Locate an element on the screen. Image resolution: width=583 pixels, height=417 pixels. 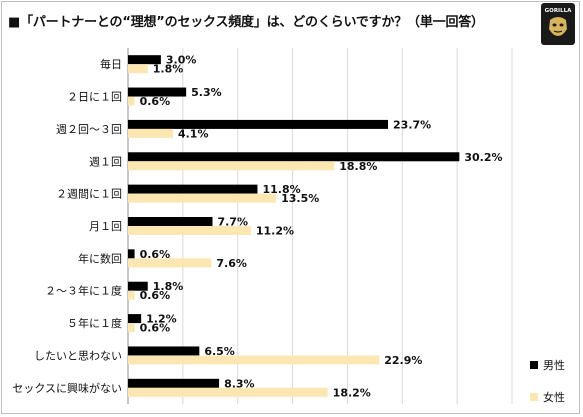
data-label-male: 0.6% is located at coordinates (155, 254).